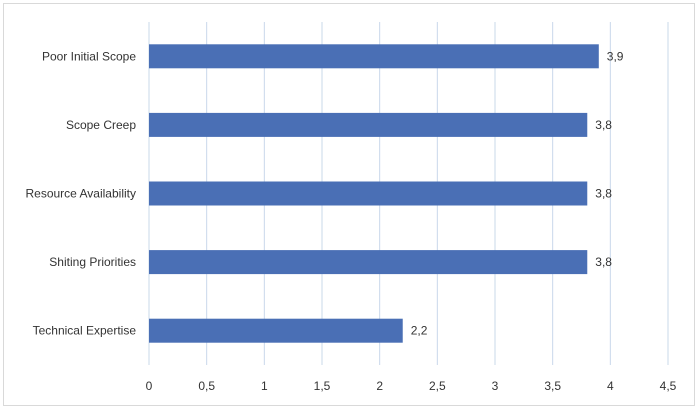 This screenshot has height=411, width=700. What do you see at coordinates (411, 386) in the screenshot?
I see `x-axis-tick-labels: 0 0,5 1 1,5 2 2,5 3 3,5 4 4,5` at bounding box center [411, 386].